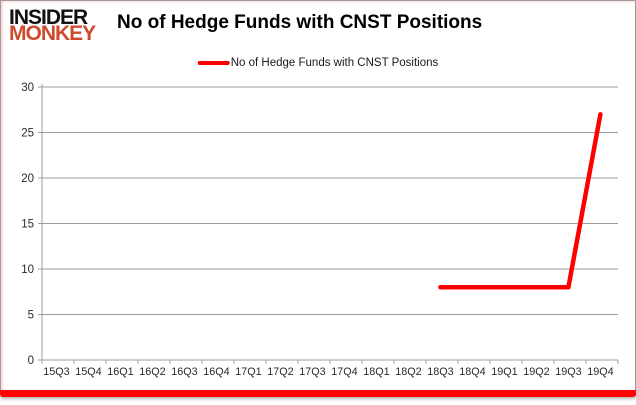 Image resolution: width=636 pixels, height=405 pixels. I want to click on y-tick-label: 25, so click(27, 134).